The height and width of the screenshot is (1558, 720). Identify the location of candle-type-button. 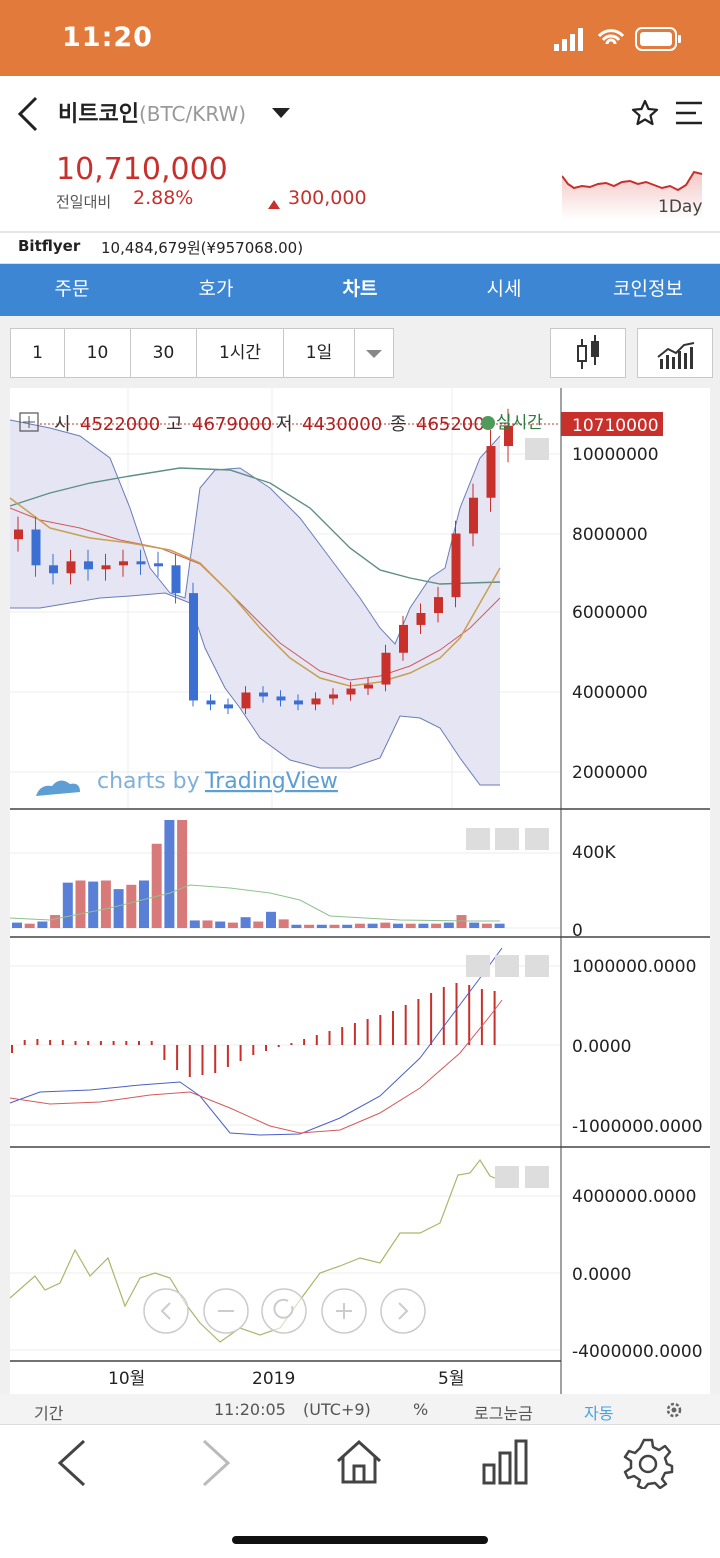
(588, 353).